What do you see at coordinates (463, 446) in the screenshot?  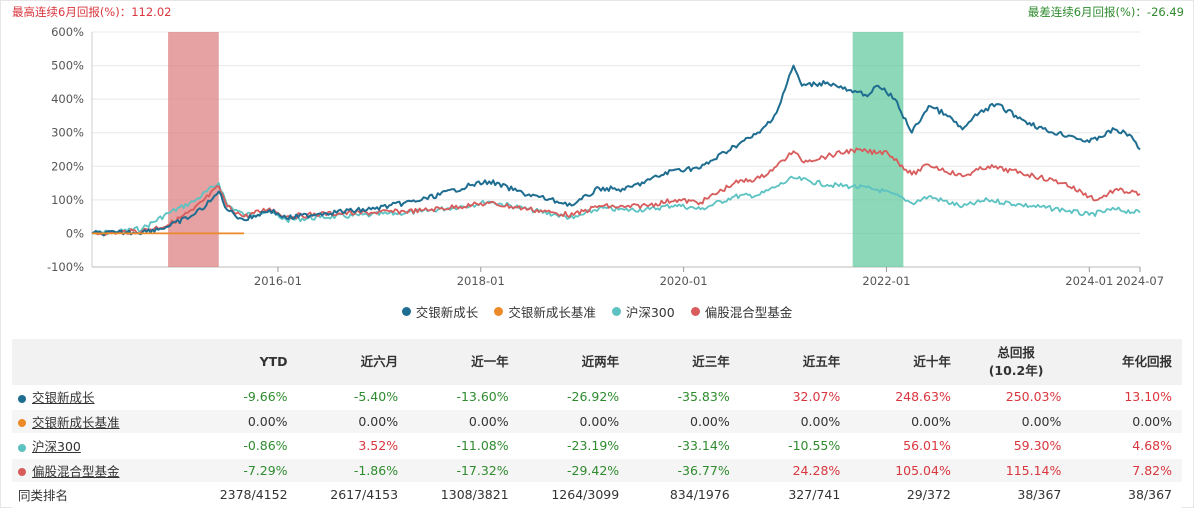 I see `return-cell: -11.08%` at bounding box center [463, 446].